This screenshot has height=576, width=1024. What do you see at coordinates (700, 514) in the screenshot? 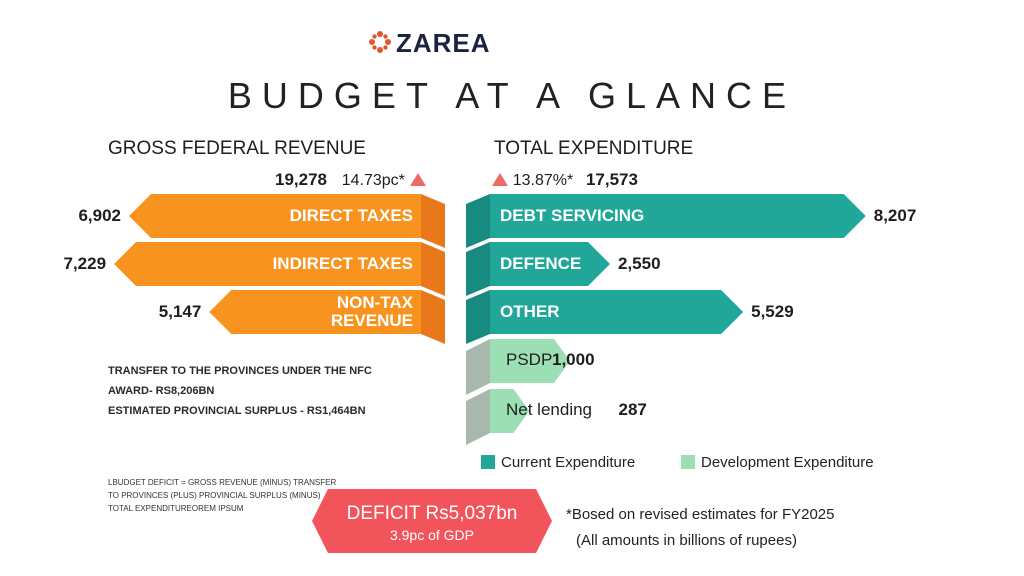
I see `footnote-estimates: *Bosed on revised estimates for FY2025` at bounding box center [700, 514].